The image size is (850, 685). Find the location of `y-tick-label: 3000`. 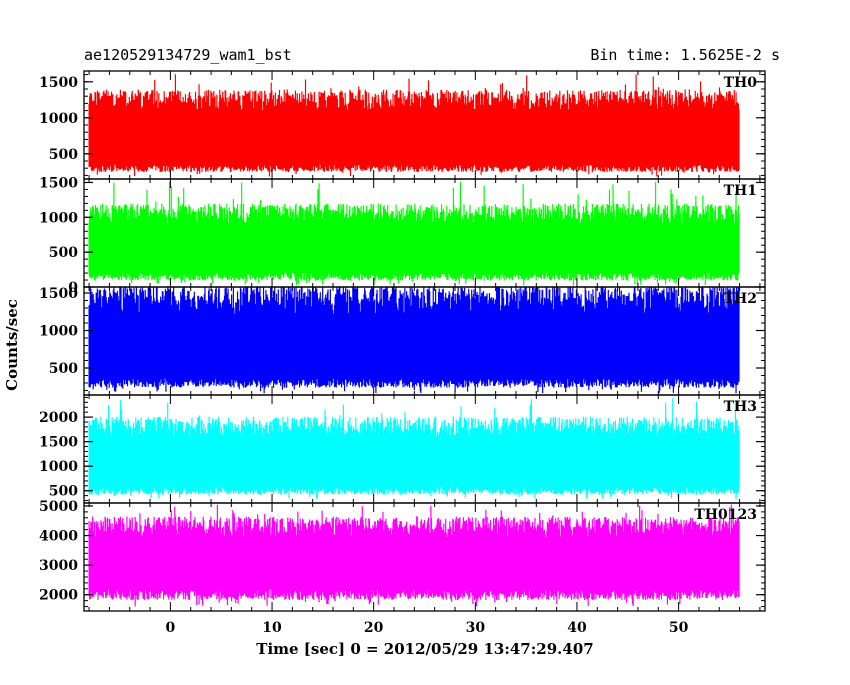

y-tick-label: 3000 is located at coordinates (58, 566).